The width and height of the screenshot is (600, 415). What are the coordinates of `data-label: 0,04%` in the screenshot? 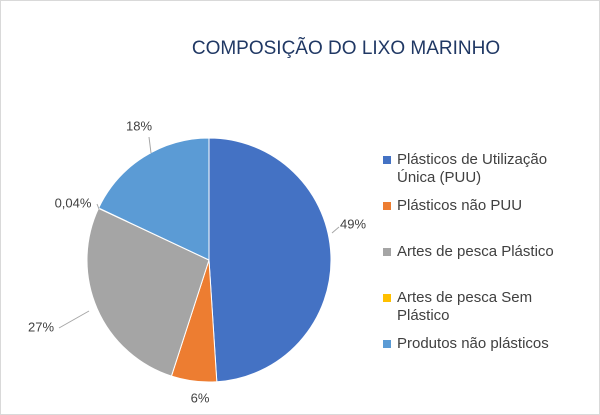 It's located at (73, 202).